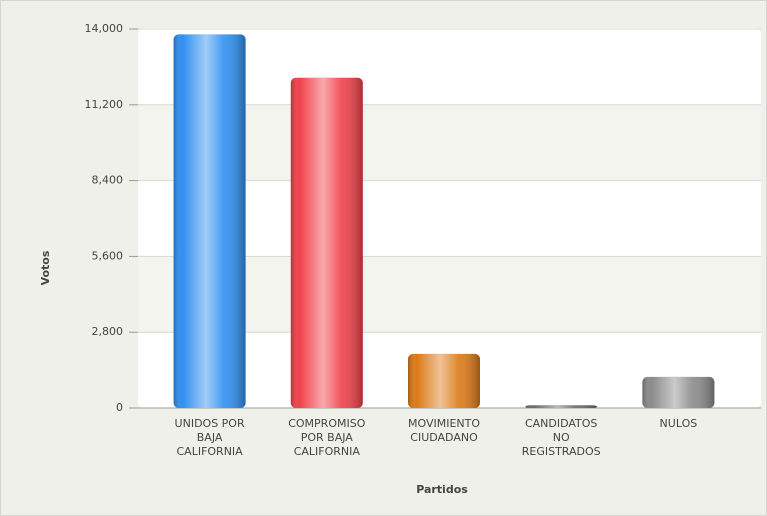 The width and height of the screenshot is (767, 516). Describe the element at coordinates (209, 437) in the screenshot. I see `x-tick-label: UNIDOS POR BAJA CALIFORNIA` at that location.